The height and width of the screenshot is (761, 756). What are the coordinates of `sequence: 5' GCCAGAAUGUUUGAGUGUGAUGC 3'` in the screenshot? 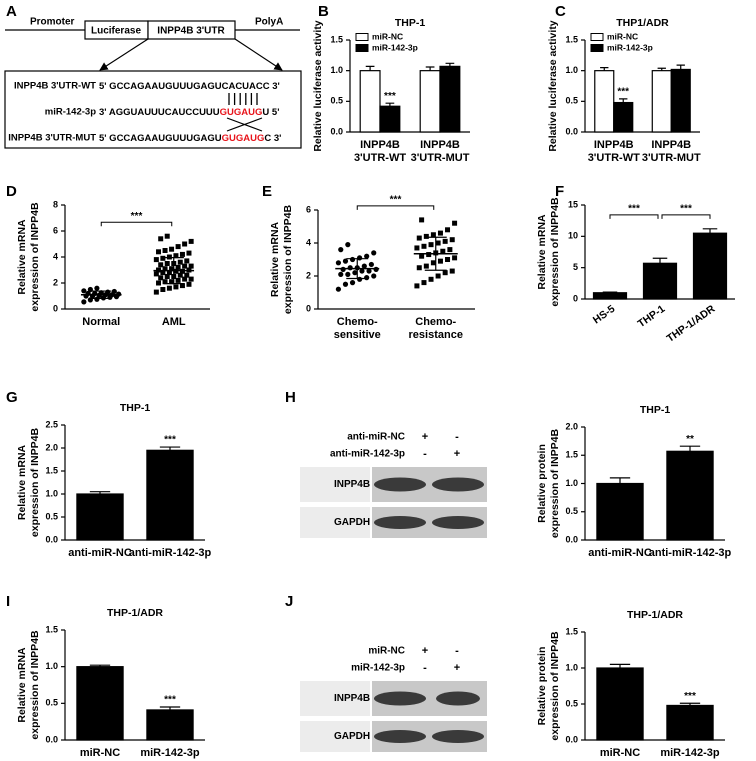 It's located at (190, 138).